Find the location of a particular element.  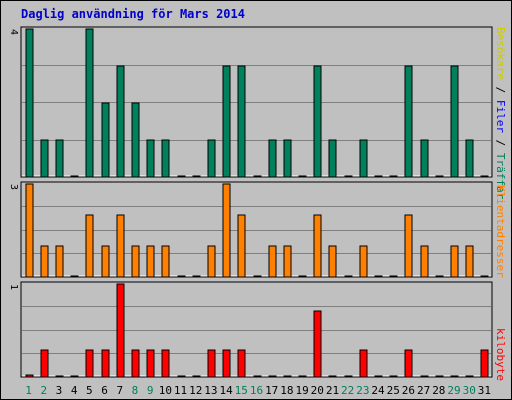

day-label-24: 24 is located at coordinates (378, 390).